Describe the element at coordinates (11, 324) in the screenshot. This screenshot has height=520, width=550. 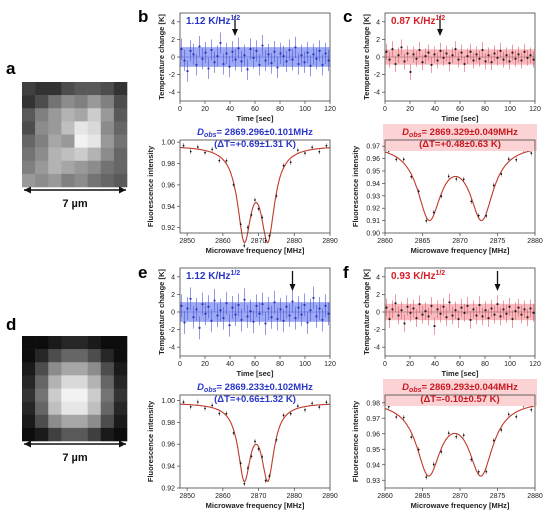
I see `panel-label-d: d` at that location.